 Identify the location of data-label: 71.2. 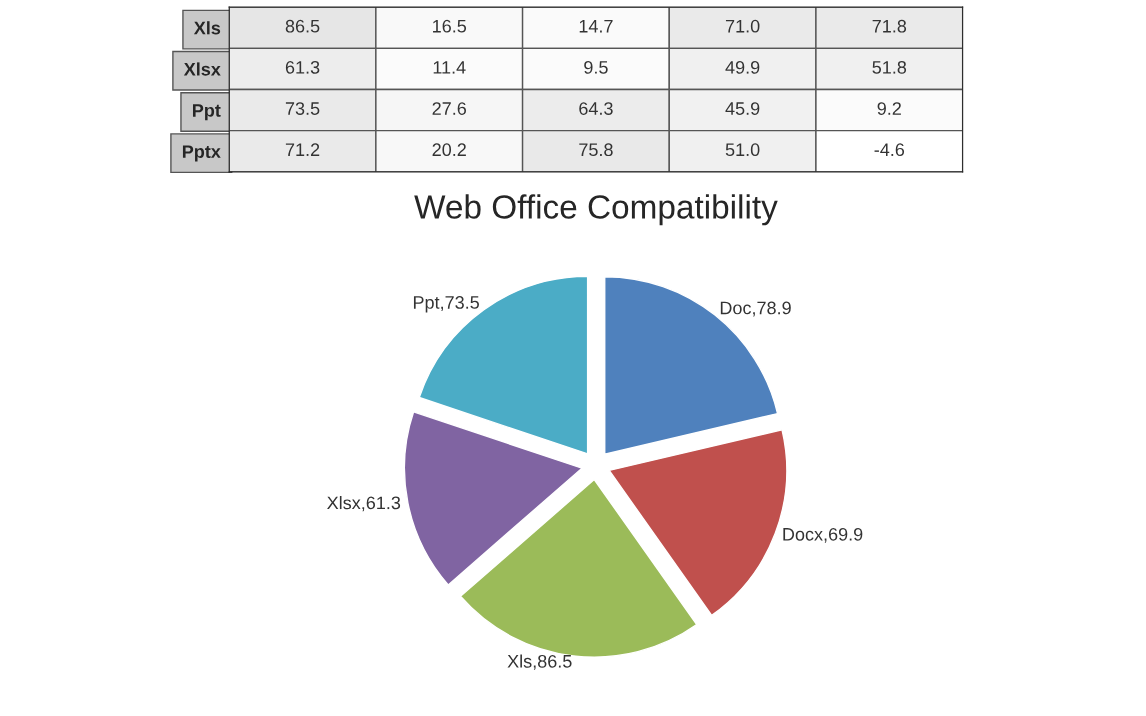
(302, 149).